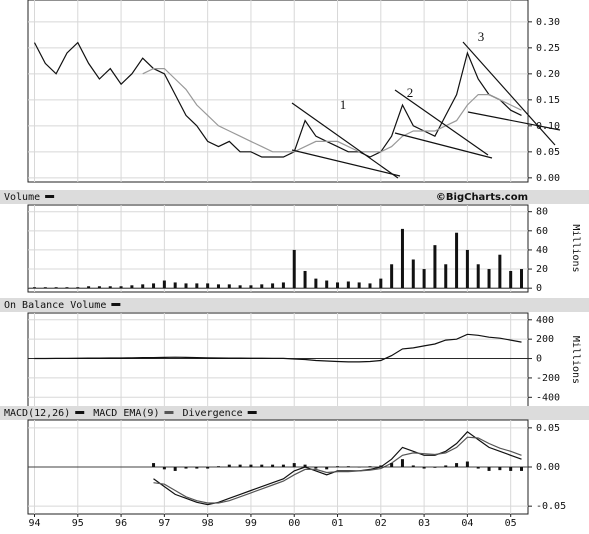  Describe the element at coordinates (481, 36) in the screenshot. I see `annotation: 3` at that location.